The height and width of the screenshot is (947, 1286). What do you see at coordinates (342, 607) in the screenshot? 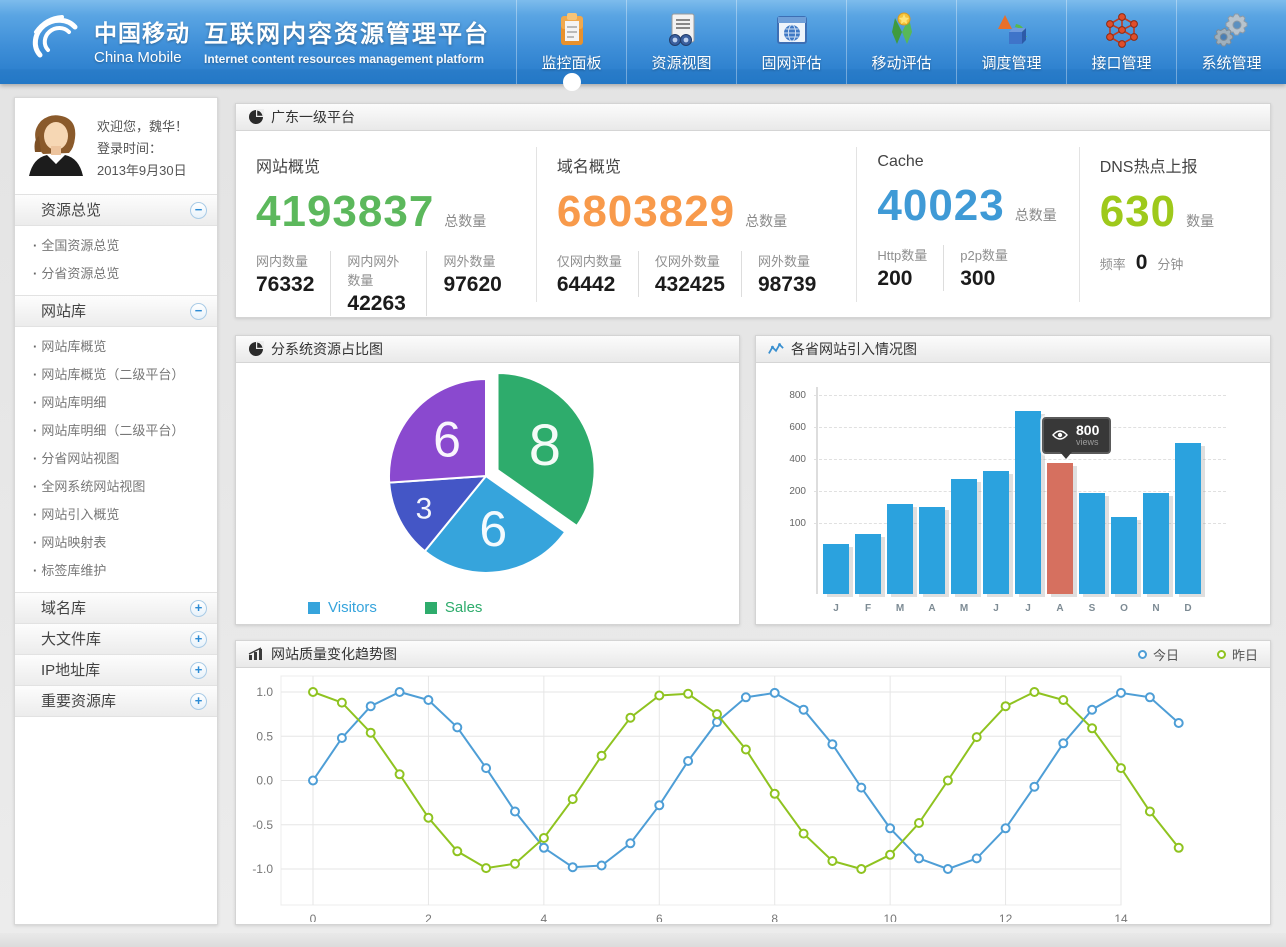
I see `pie-legend-item: Visitors` at bounding box center [342, 607].